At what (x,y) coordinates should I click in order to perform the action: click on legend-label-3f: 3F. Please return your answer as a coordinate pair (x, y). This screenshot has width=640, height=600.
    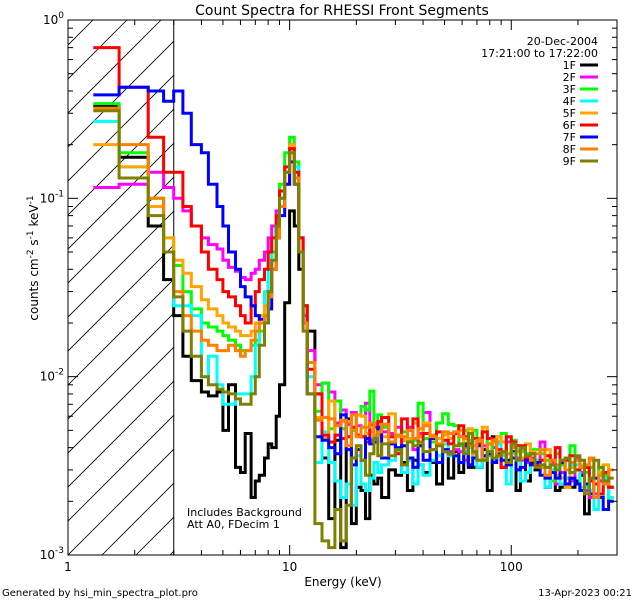
    Looking at the image, I should click on (569, 89).